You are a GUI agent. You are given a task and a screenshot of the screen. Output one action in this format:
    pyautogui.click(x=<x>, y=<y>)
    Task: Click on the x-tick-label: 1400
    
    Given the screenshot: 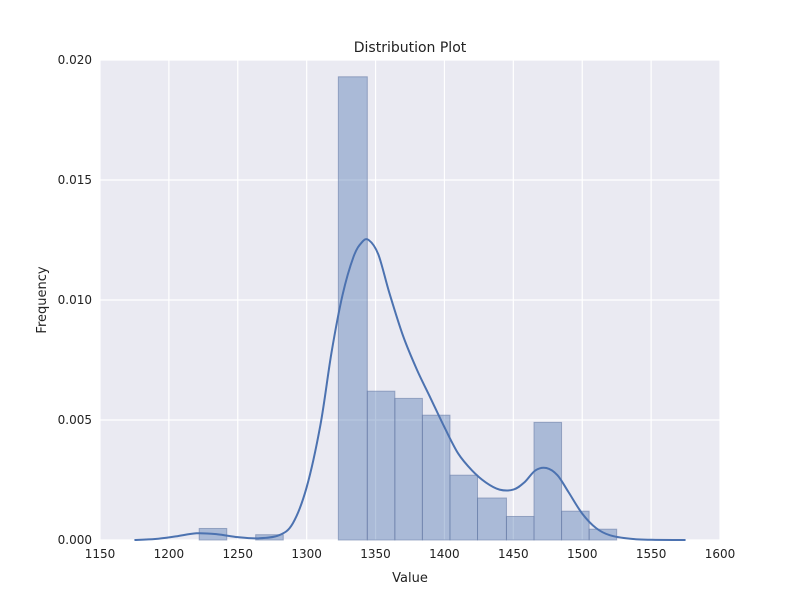 What is the action you would take?
    pyautogui.click(x=444, y=554)
    